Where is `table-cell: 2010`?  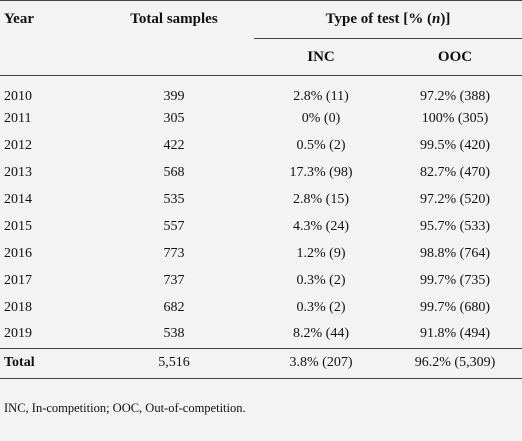
table-cell: 2010 is located at coordinates (18, 96).